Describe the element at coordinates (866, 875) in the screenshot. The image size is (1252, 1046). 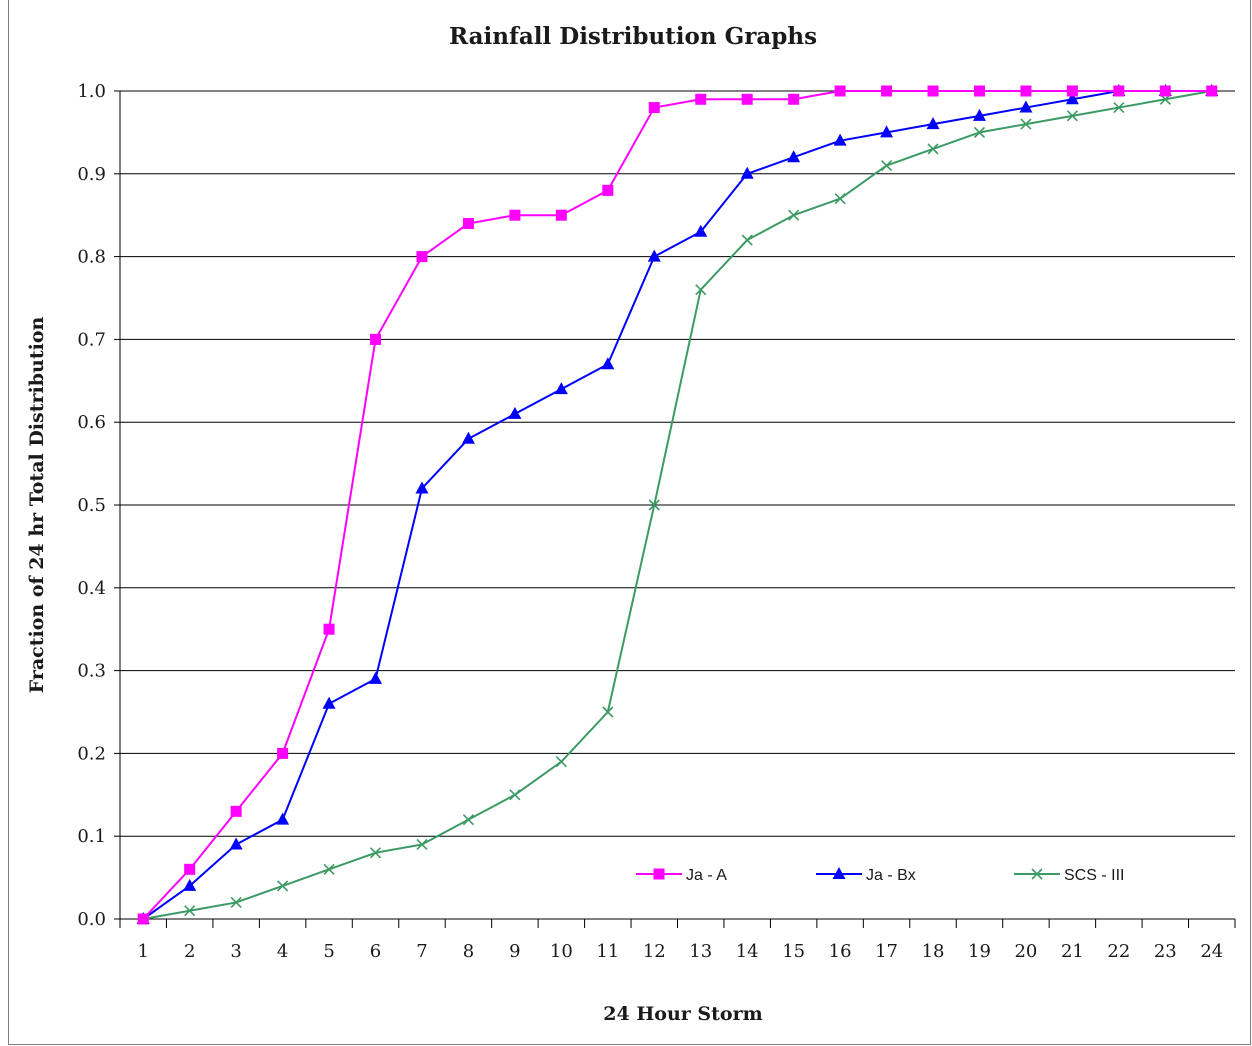
I see `legend-item-ja-bx: Ja - Bx` at that location.